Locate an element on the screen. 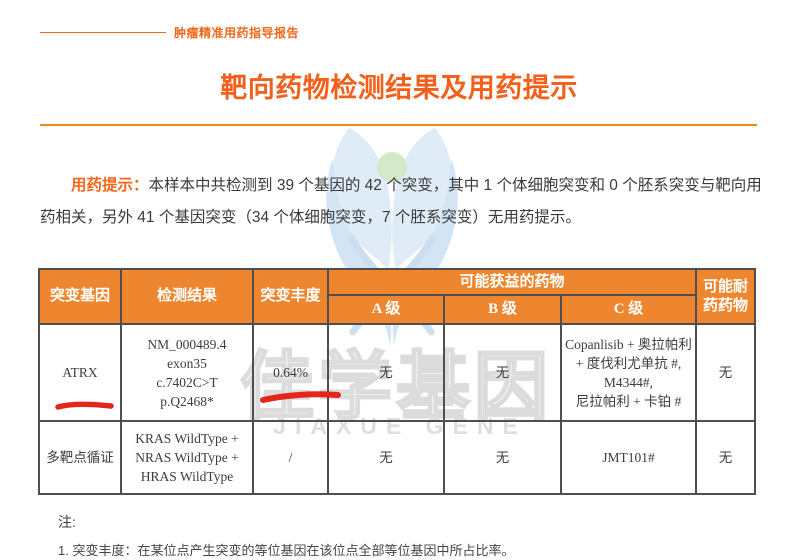 This screenshot has height=560, width=798. frequency-cell: 0.64% is located at coordinates (290, 372).